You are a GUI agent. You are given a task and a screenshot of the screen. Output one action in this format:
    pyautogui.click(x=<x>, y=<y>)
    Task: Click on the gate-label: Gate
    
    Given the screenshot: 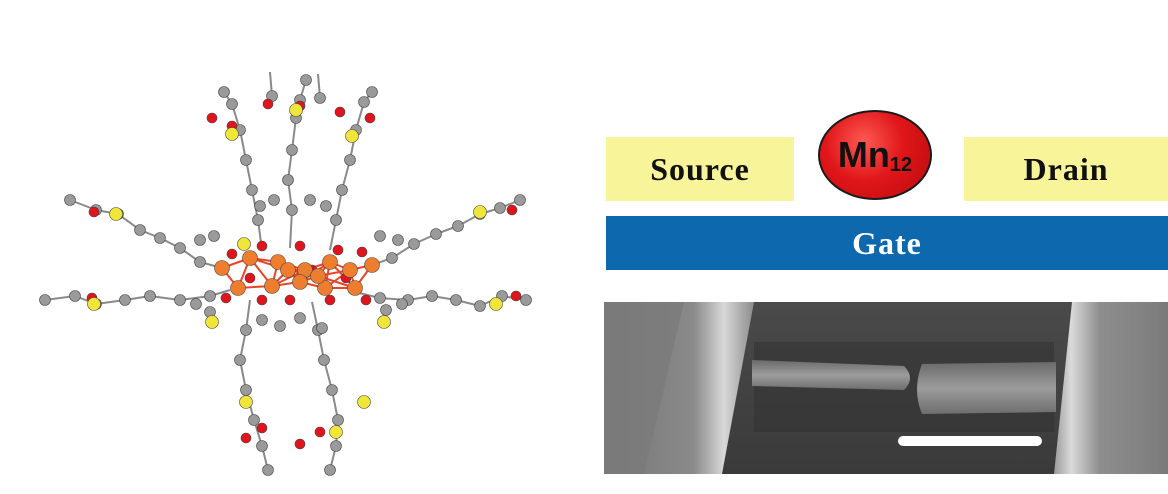 What is the action you would take?
    pyautogui.click(x=887, y=242)
    